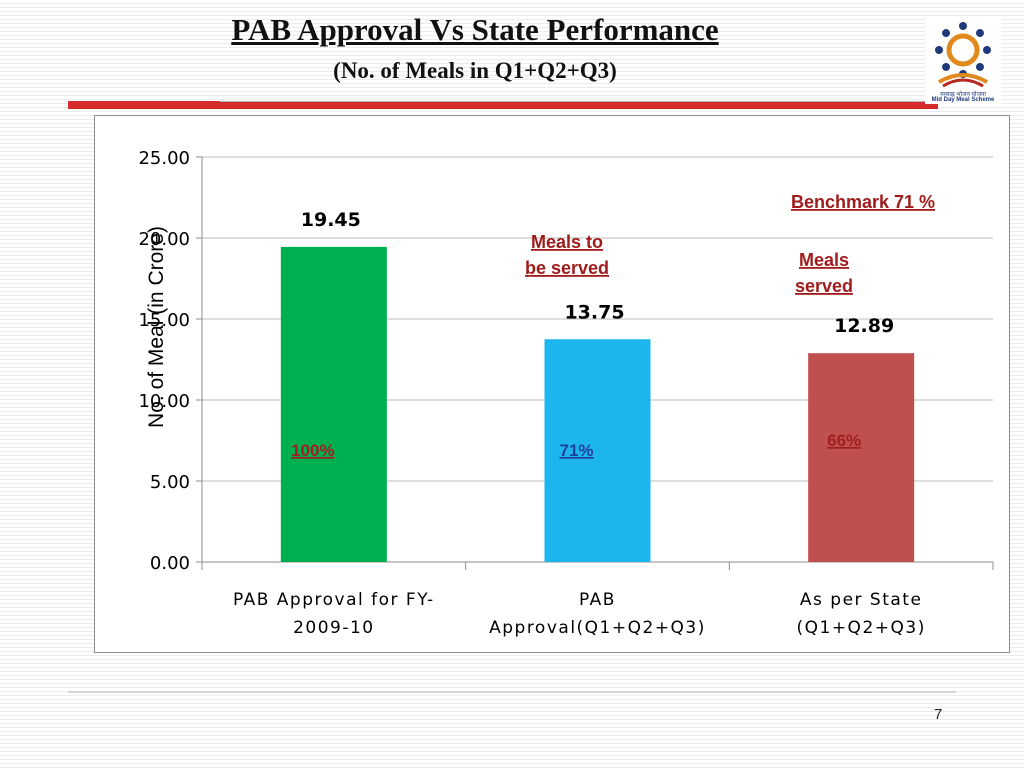  I want to click on x-tick-label: 2009-10, so click(334, 628).